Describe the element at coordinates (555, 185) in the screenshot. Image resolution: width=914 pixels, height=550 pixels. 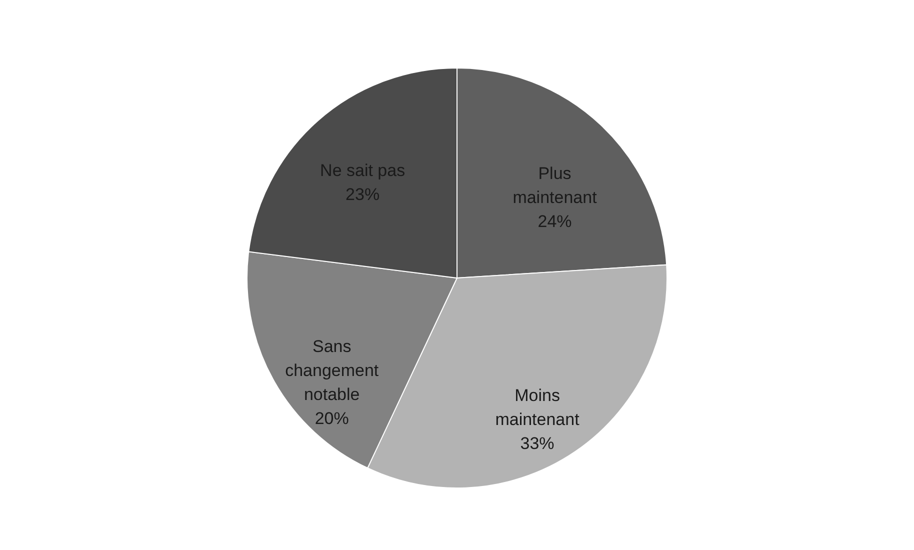
I see `slice-label: Plus maintenant` at that location.